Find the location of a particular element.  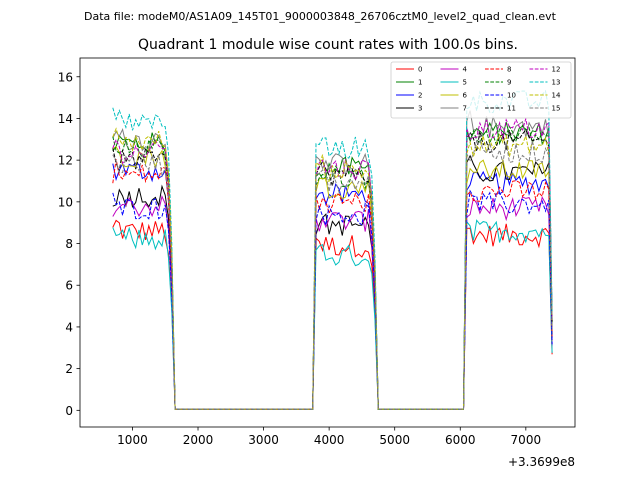

y-tick-label-14: 14 is located at coordinates (65, 119).